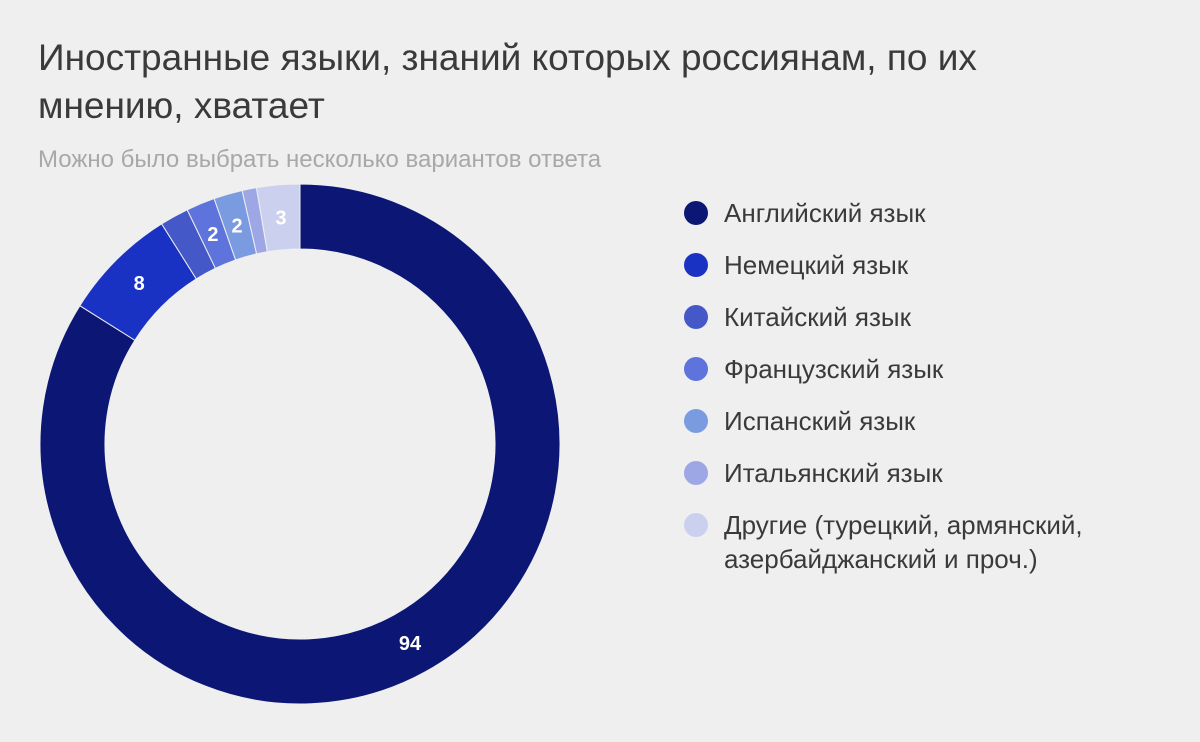  What do you see at coordinates (816, 265) in the screenshot?
I see `legend-label-1: Немецкий язык` at bounding box center [816, 265].